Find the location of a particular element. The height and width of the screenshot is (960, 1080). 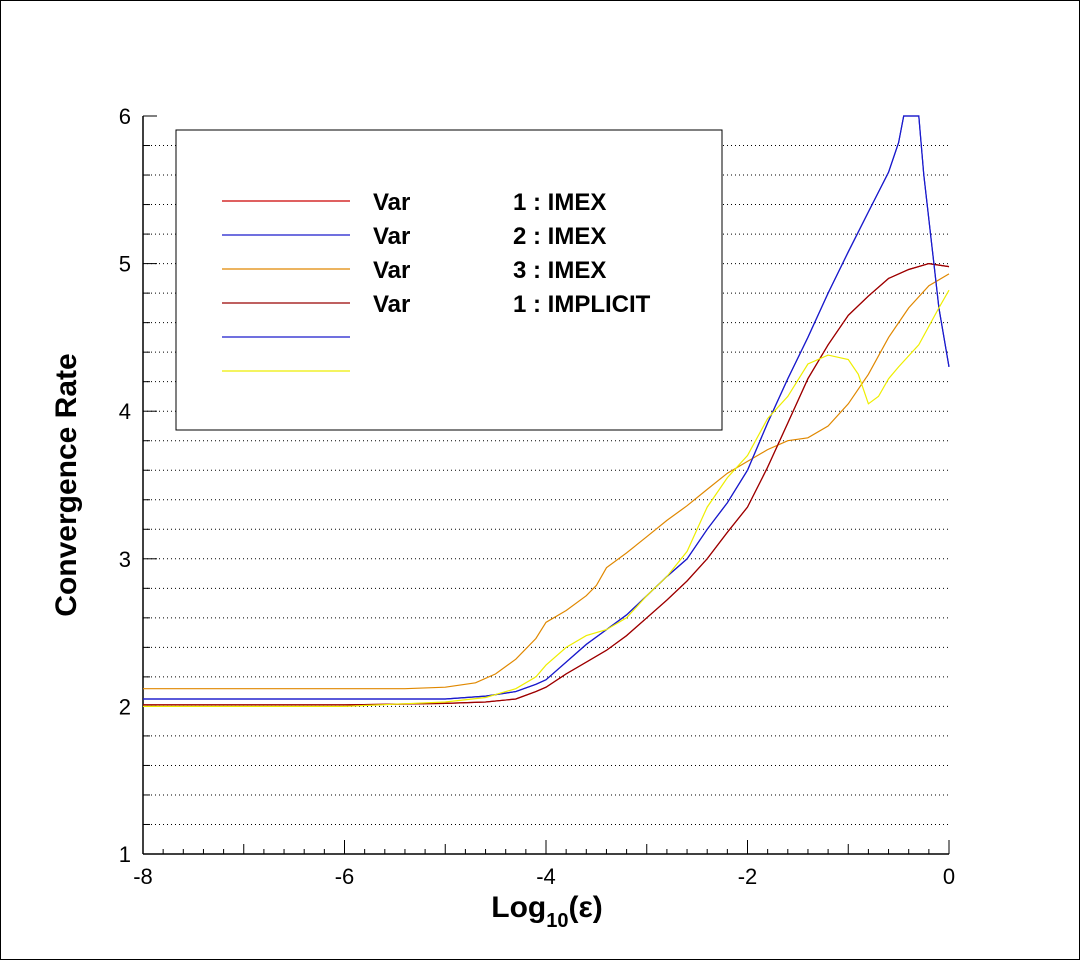

x-axis-title: Log10(ε) is located at coordinates (546, 911).